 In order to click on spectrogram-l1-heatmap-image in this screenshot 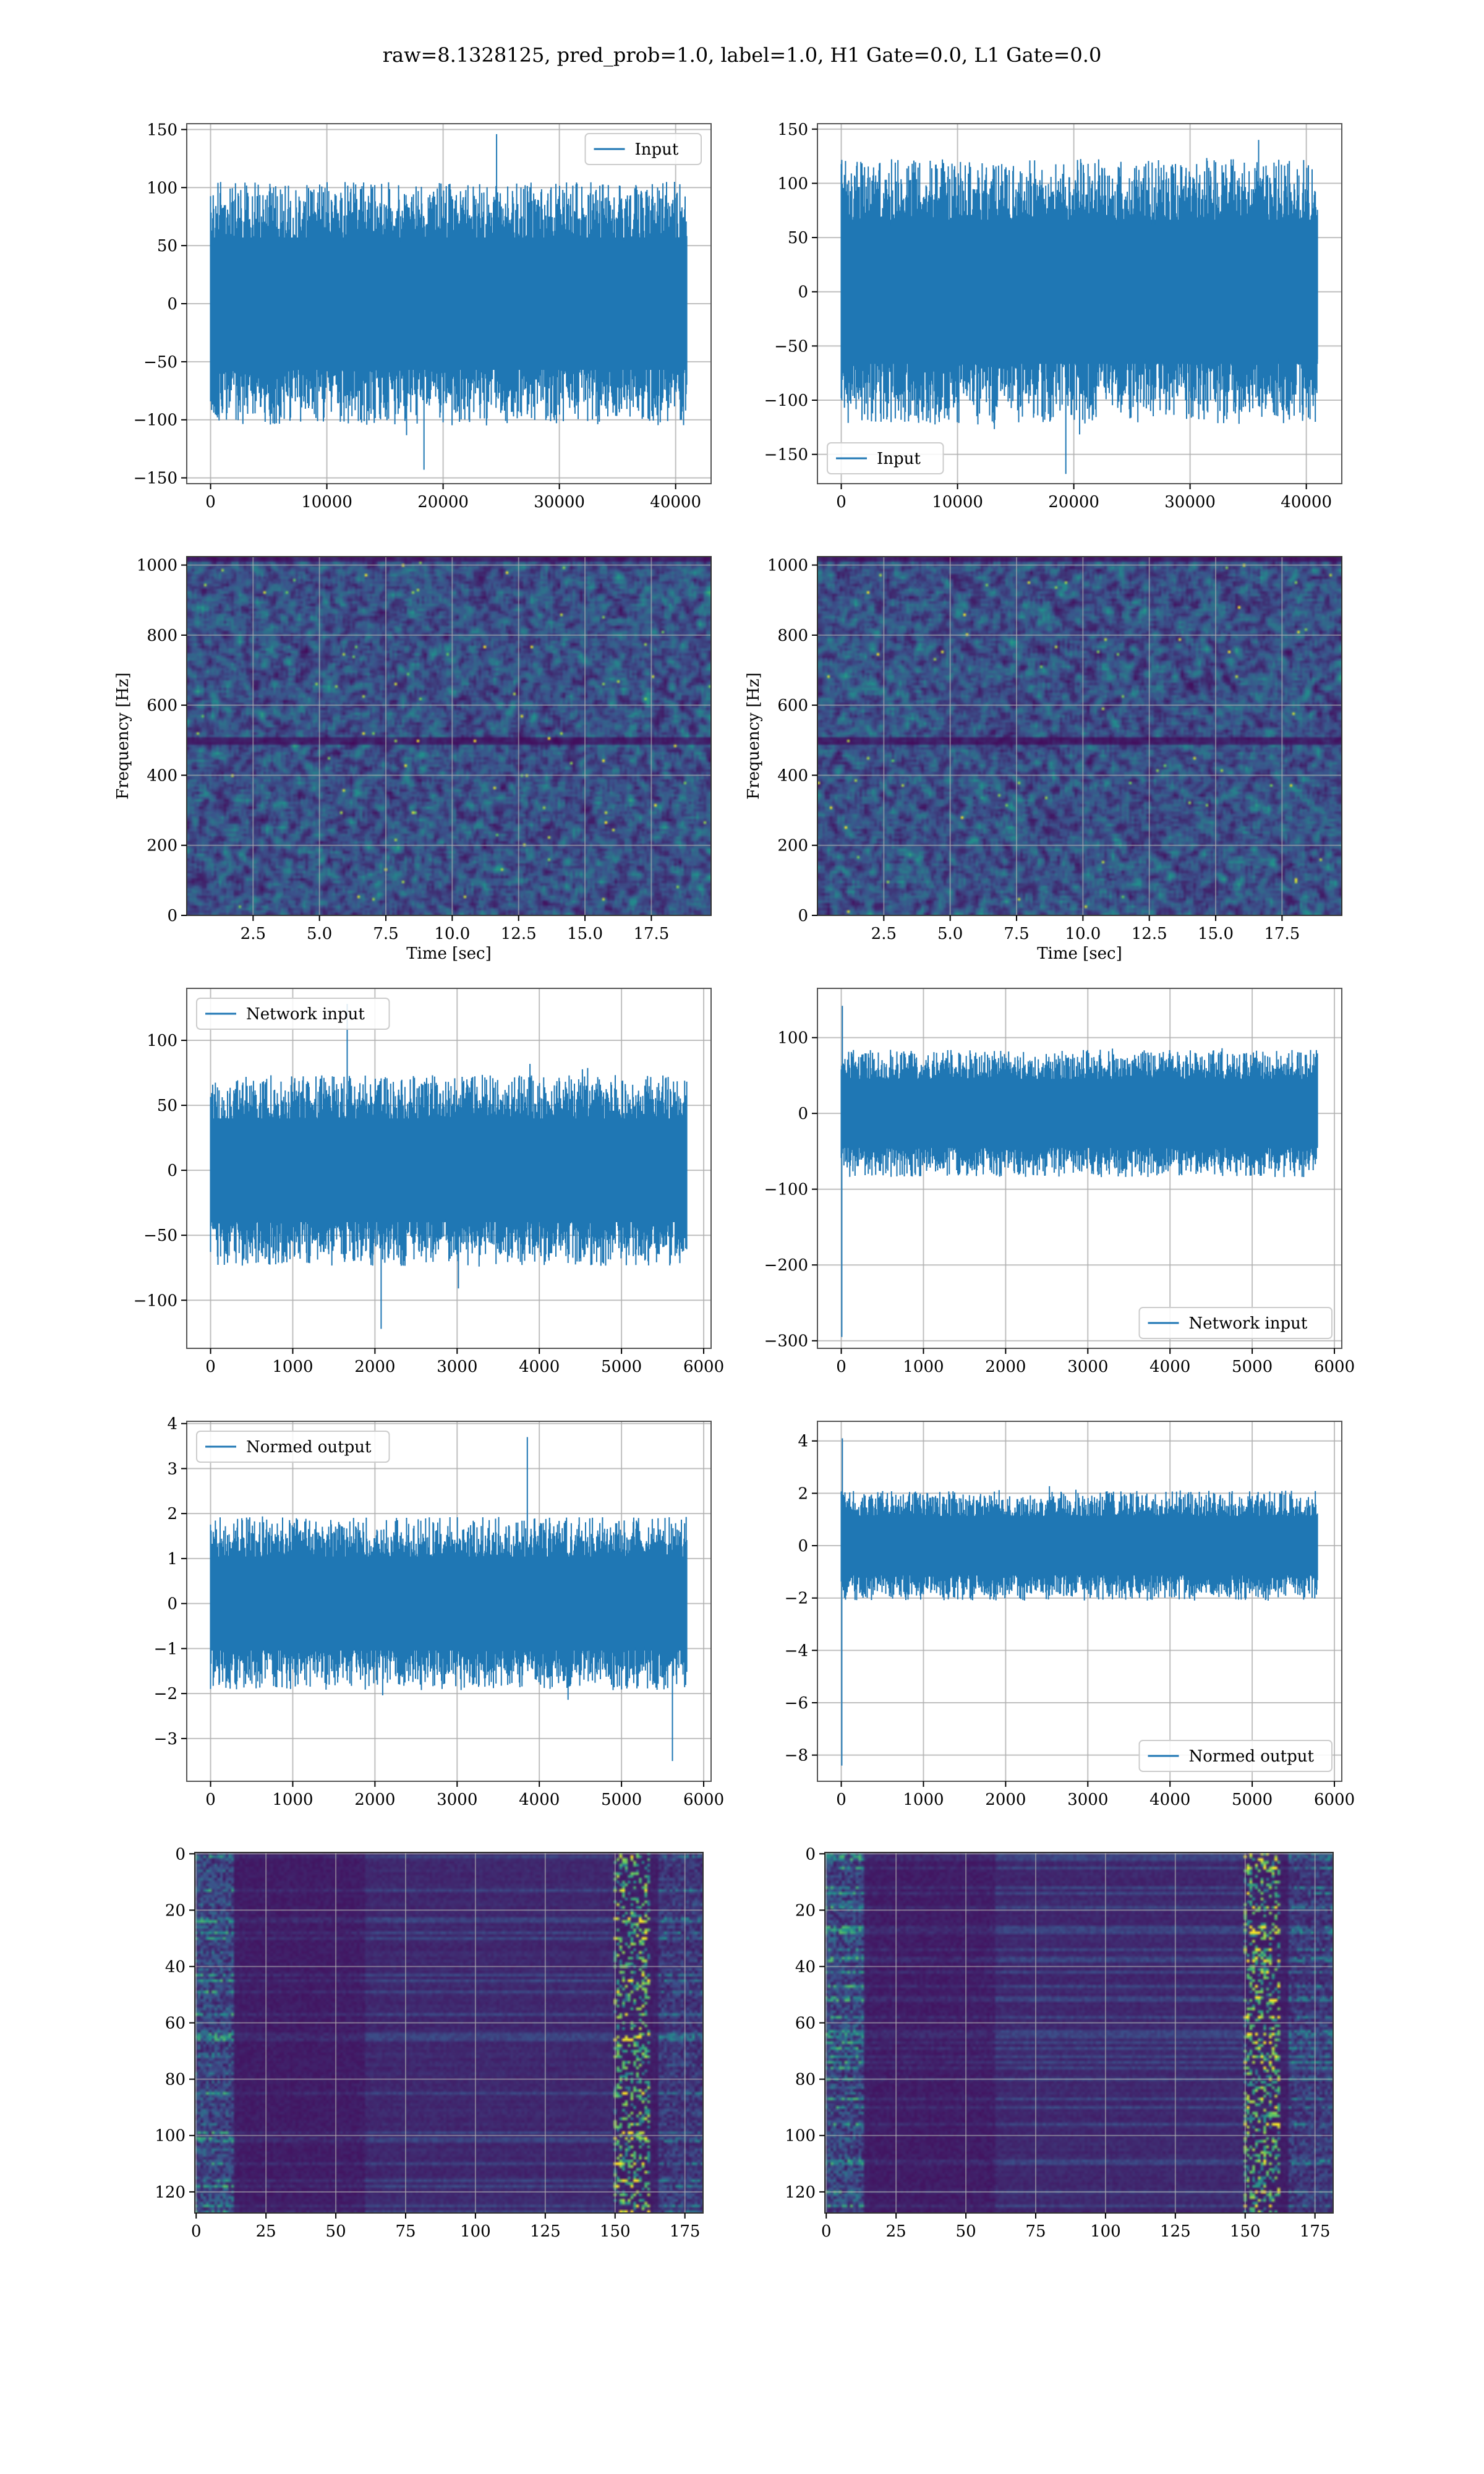, I will do `click(1079, 736)`.